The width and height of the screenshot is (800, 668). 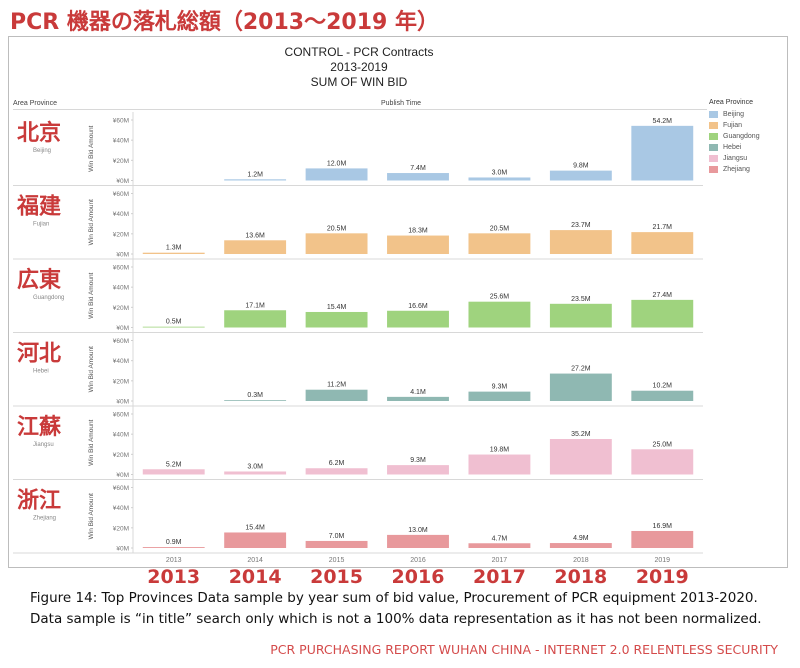 What do you see at coordinates (581, 369) in the screenshot?
I see `data-label: 27.2M` at bounding box center [581, 369].